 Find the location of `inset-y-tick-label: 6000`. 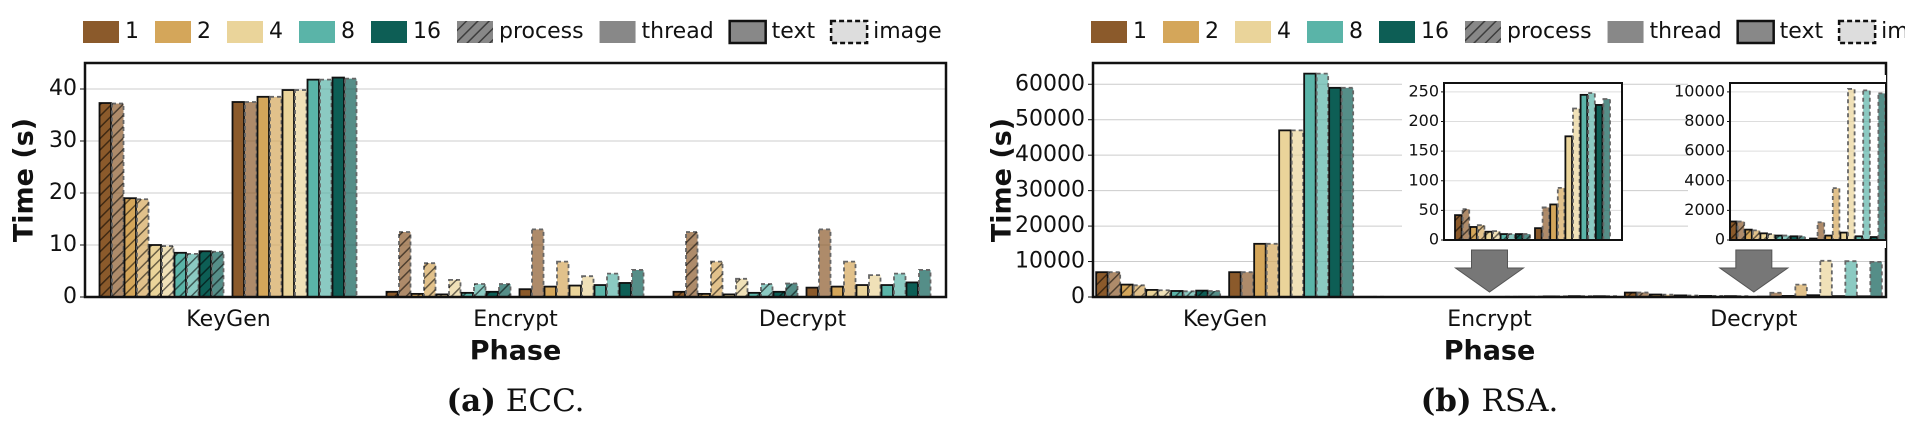

inset-y-tick-label: 6000 is located at coordinates (1704, 150).